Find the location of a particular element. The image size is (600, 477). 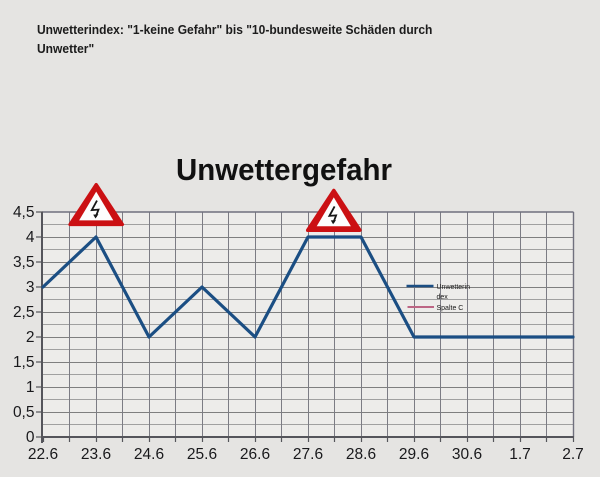

svg-text: 2.7 is located at coordinates (573, 454).